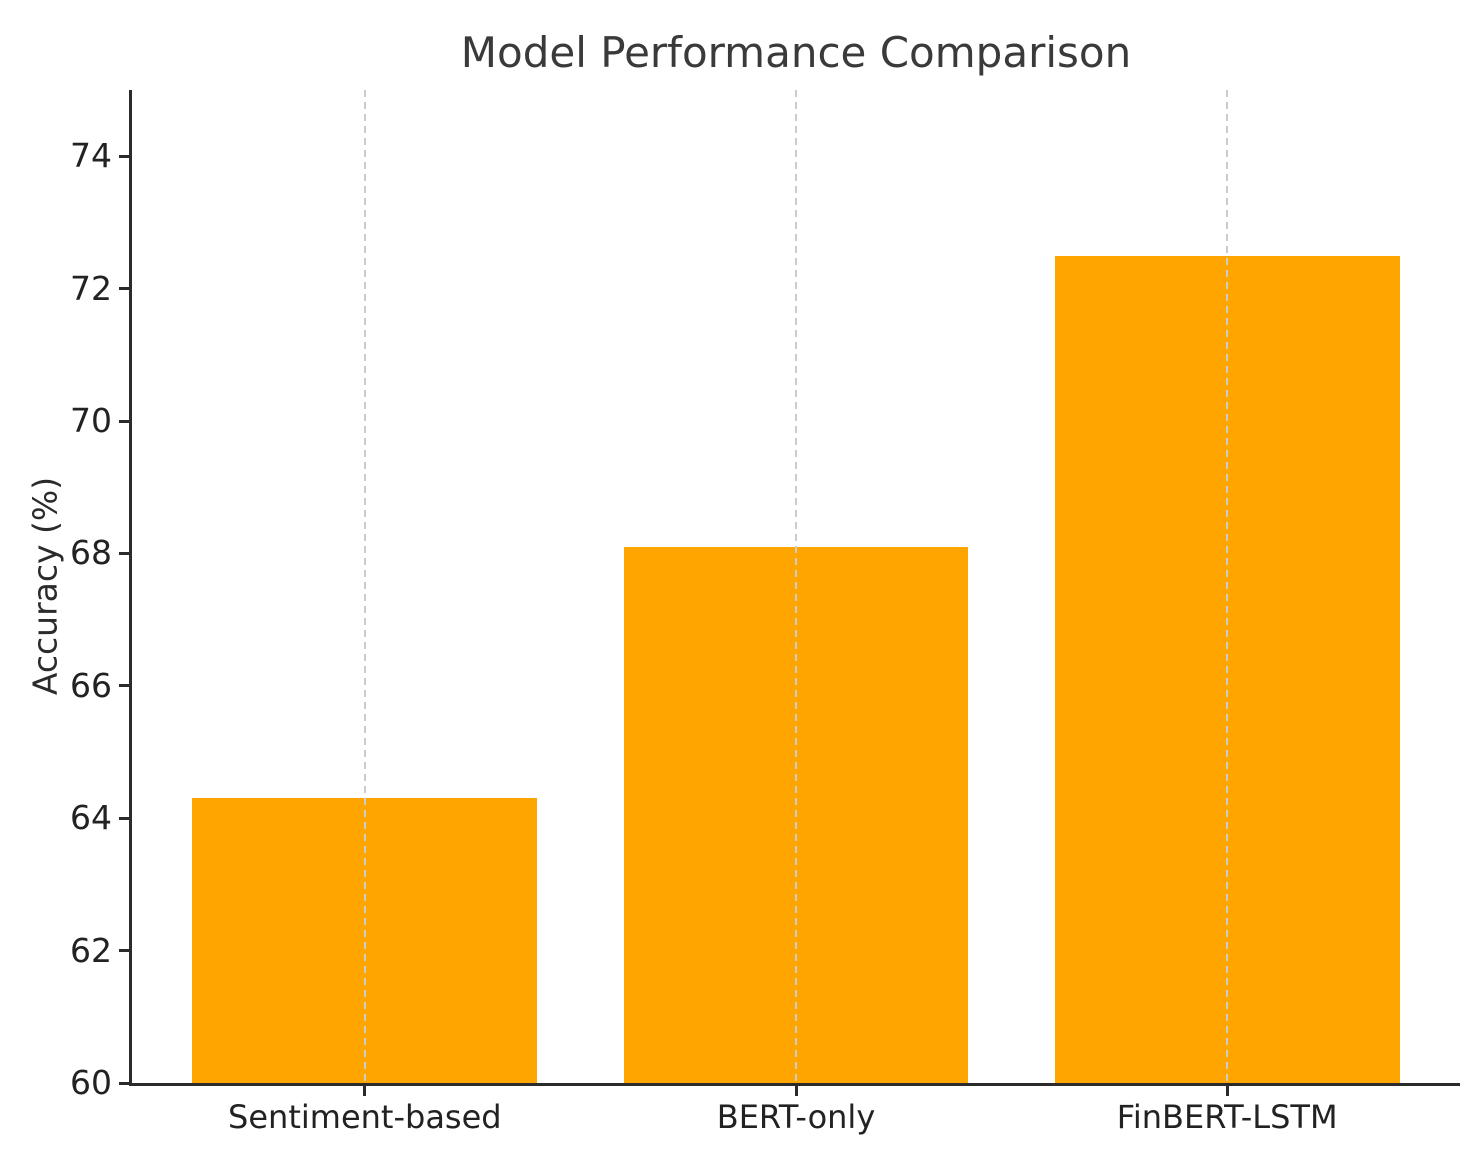 The width and height of the screenshot is (1478, 1160). What do you see at coordinates (91, 288) in the screenshot?
I see `y-tick-label: 72` at bounding box center [91, 288].